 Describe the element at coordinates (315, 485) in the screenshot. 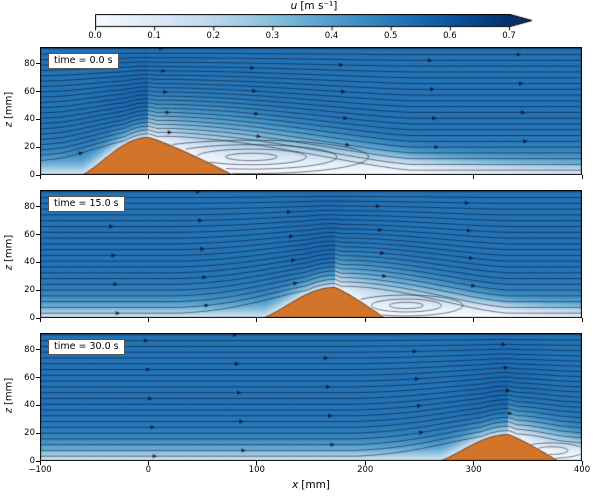

I see `x-axis-unit: [mm]` at that location.